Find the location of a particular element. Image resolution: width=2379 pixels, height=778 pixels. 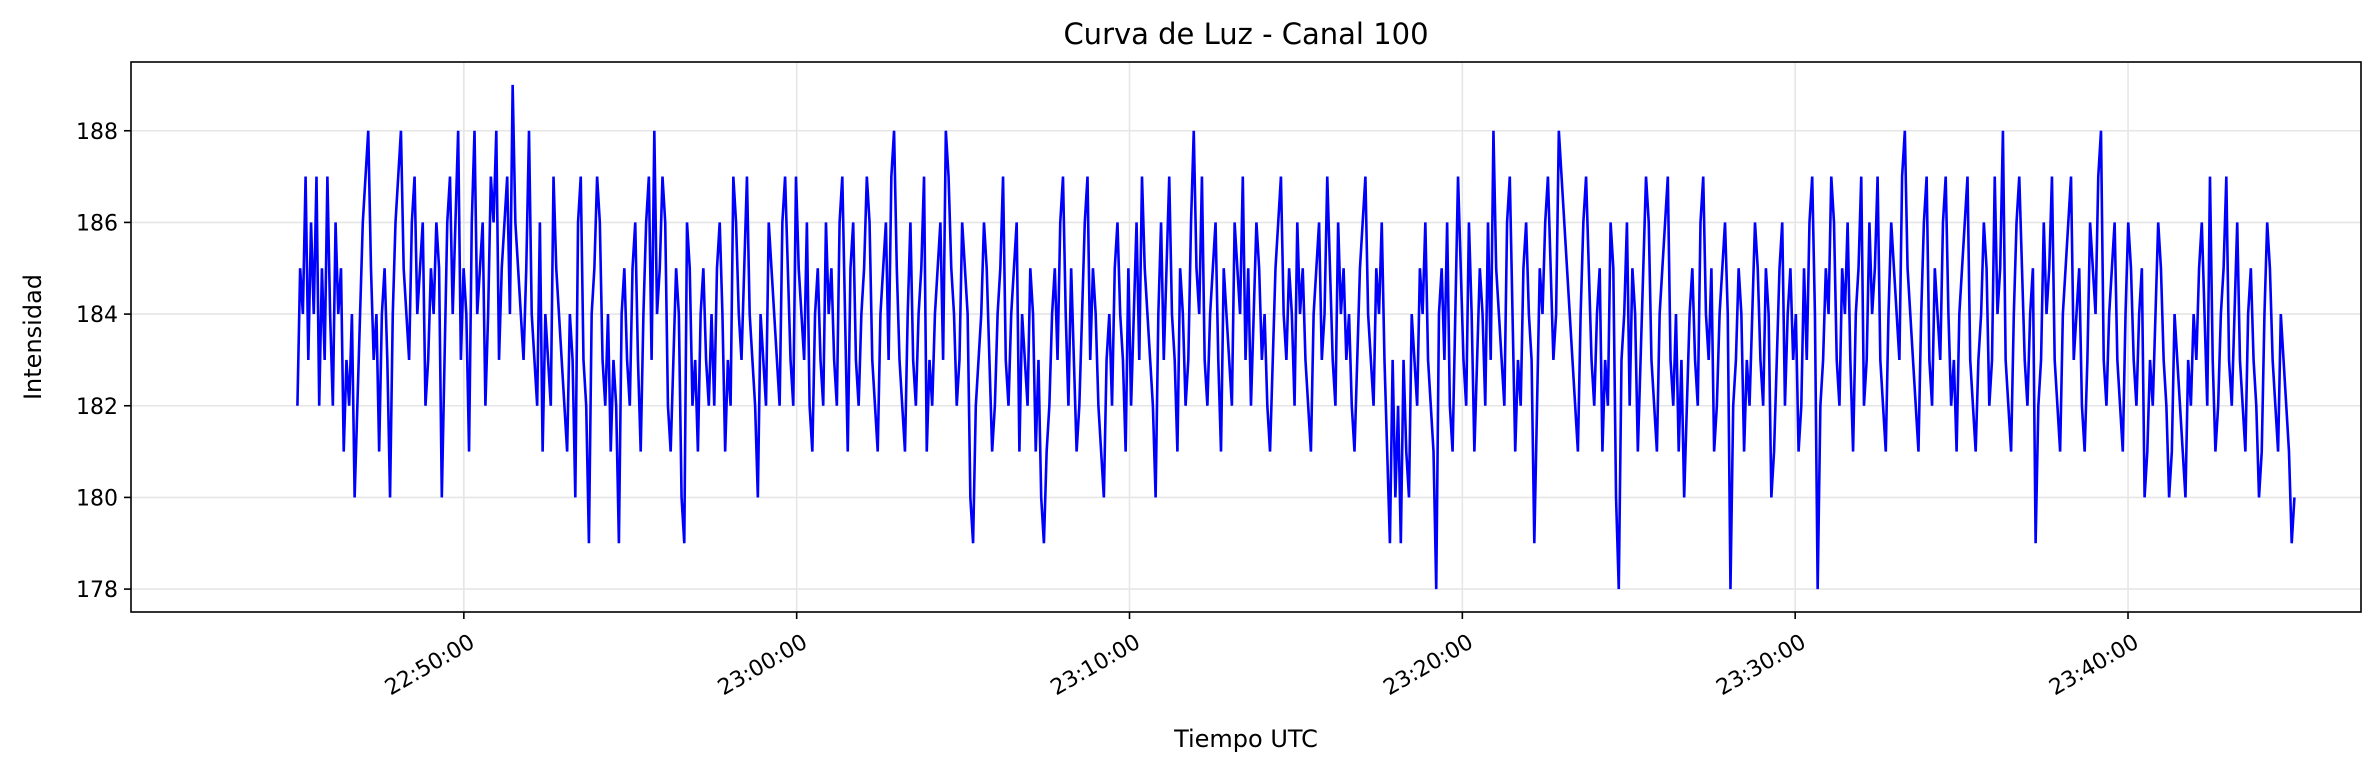

y-tick-label: 180 is located at coordinates (97, 498).